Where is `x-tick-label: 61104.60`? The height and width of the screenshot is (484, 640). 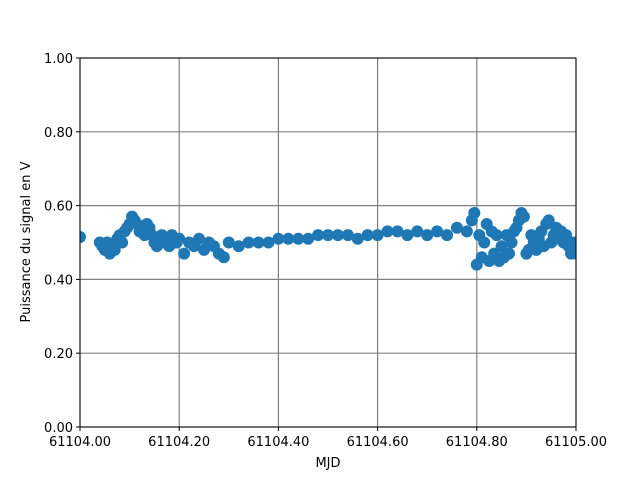
x-tick-label: 61104.60 is located at coordinates (378, 442).